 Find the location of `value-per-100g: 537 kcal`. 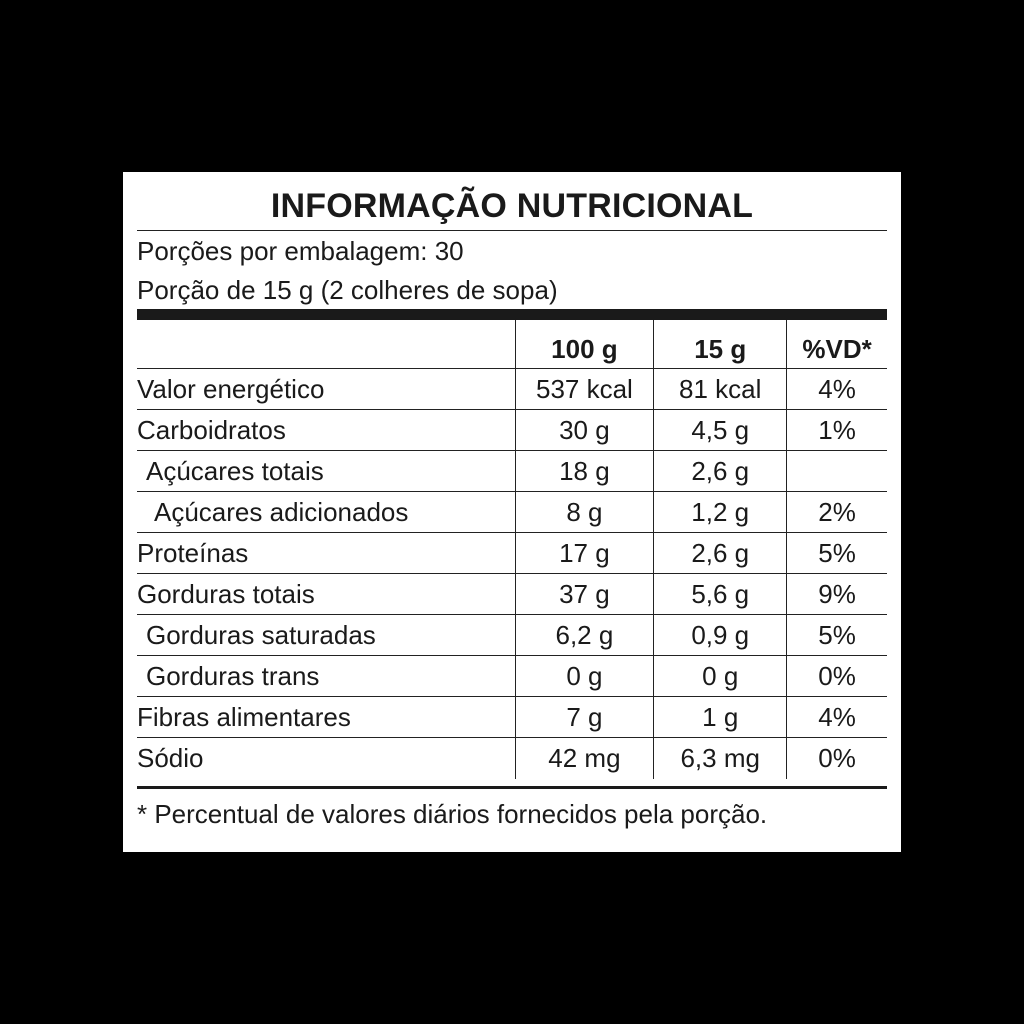

value-per-100g: 537 kcal is located at coordinates (584, 389).